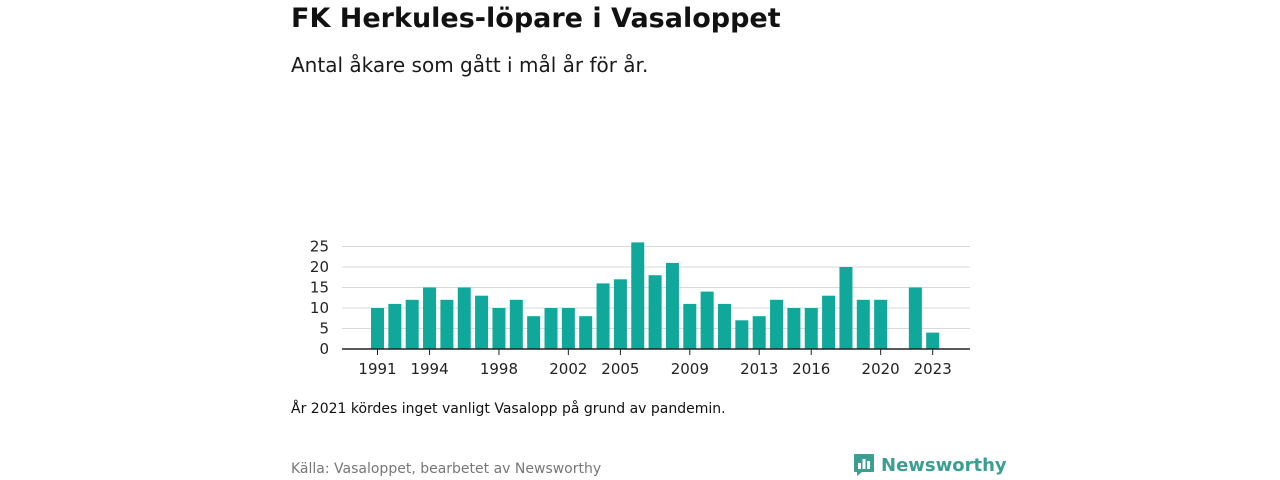 This screenshot has height=480, width=1280. What do you see at coordinates (568, 369) in the screenshot?
I see `x-tick-label-2002: 2002` at bounding box center [568, 369].